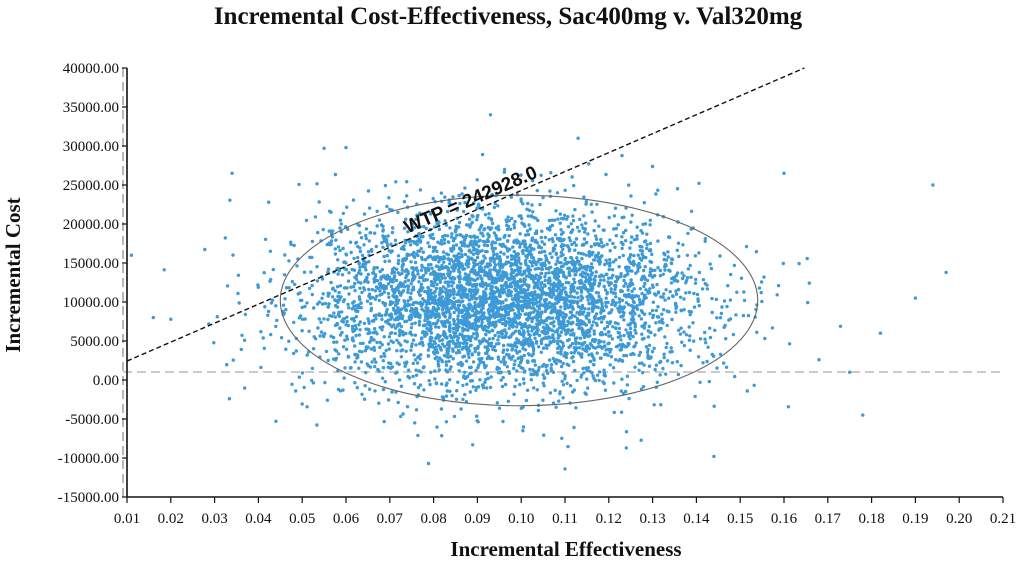  I want to click on x-tick-label: 0.14, so click(696, 519).